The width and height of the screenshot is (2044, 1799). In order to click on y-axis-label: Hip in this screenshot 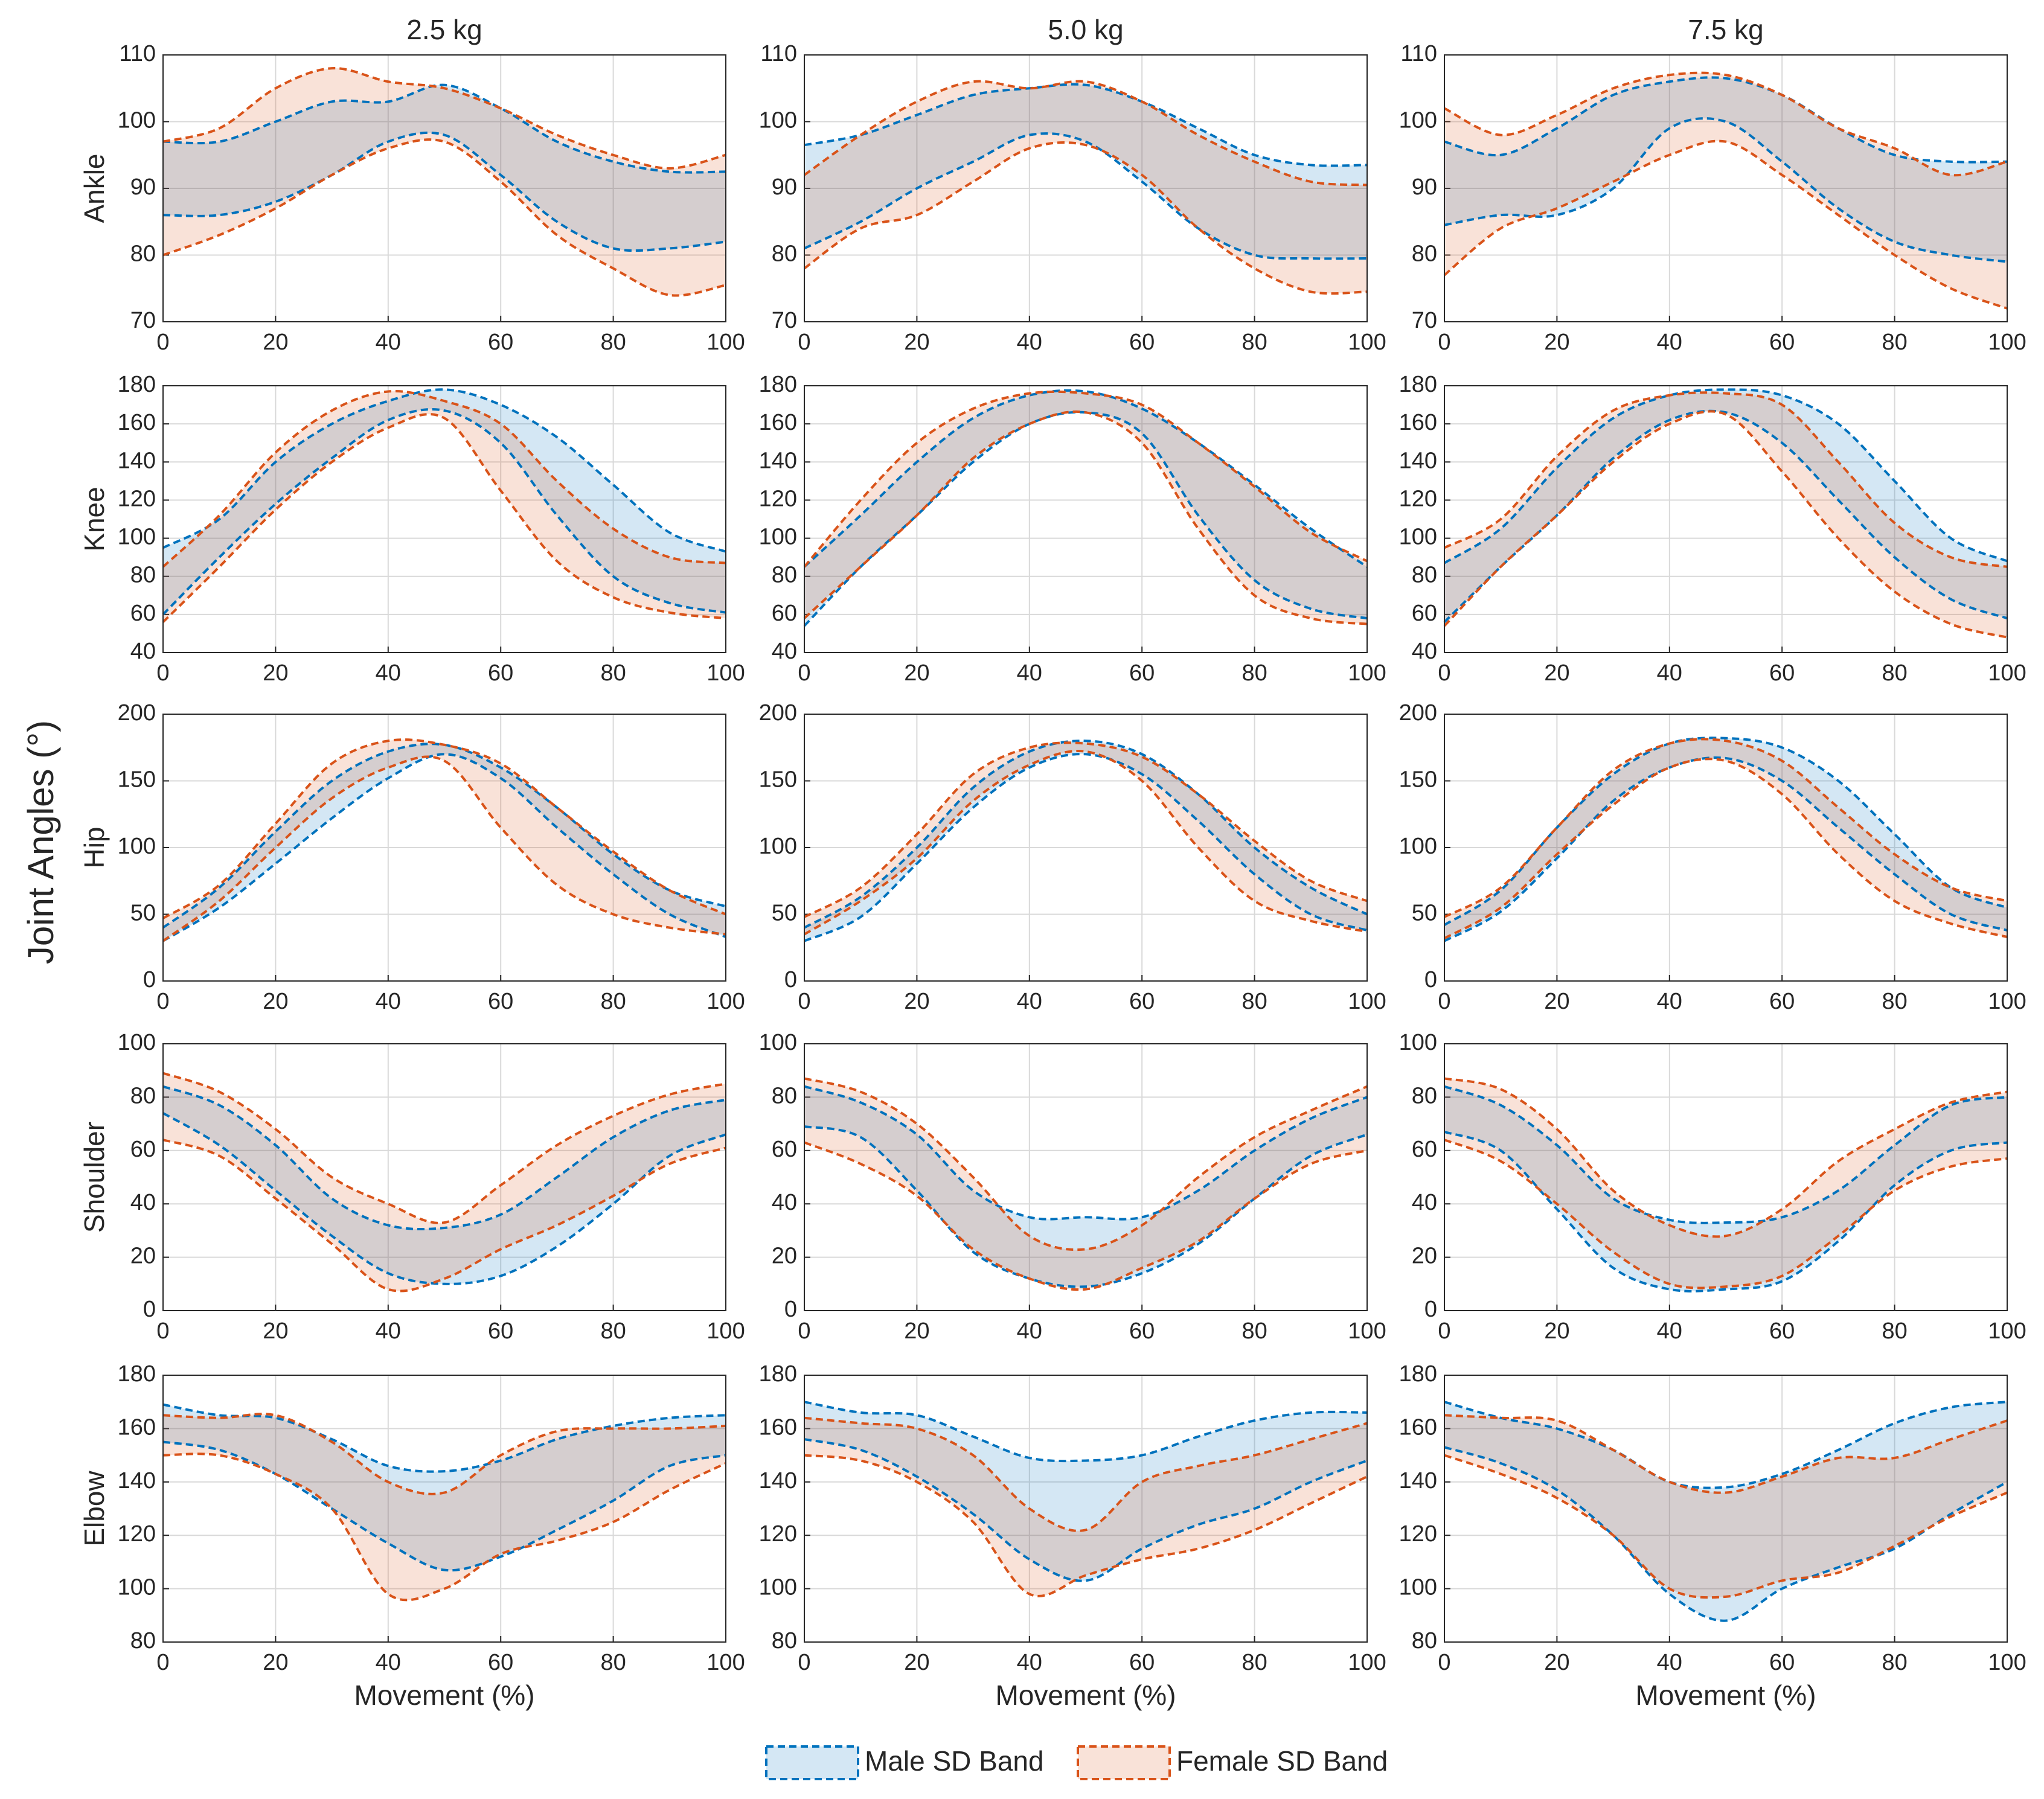, I will do `click(94, 847)`.